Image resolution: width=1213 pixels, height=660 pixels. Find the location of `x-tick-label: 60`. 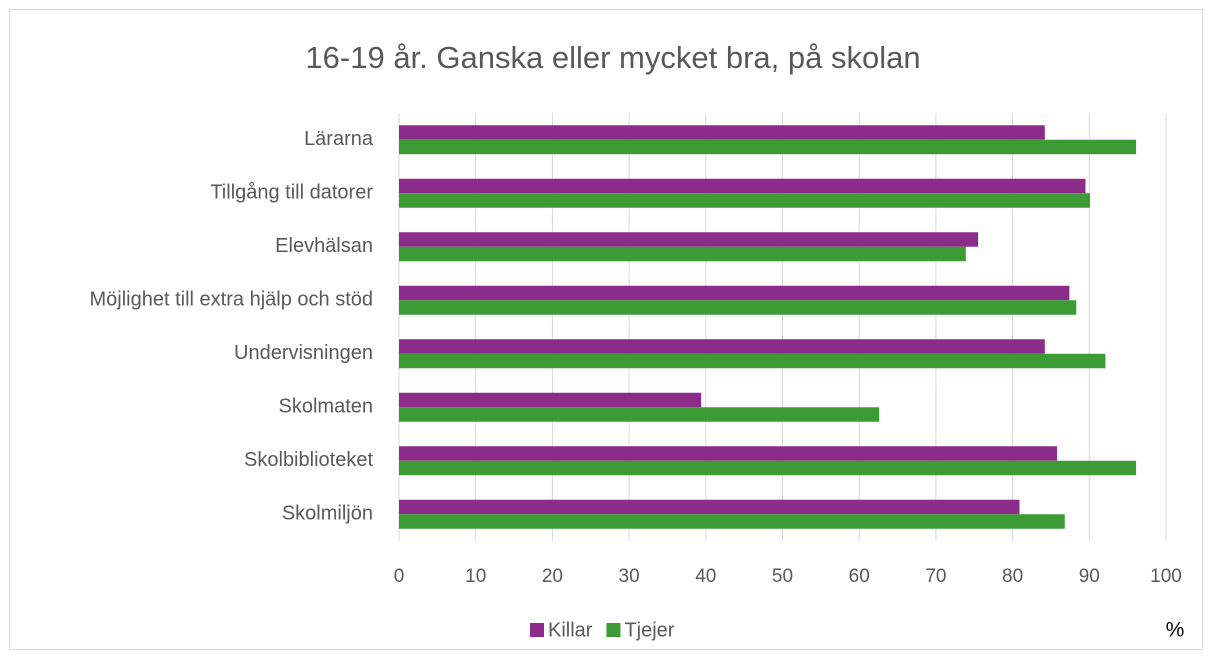

x-tick-label: 60 is located at coordinates (859, 576).